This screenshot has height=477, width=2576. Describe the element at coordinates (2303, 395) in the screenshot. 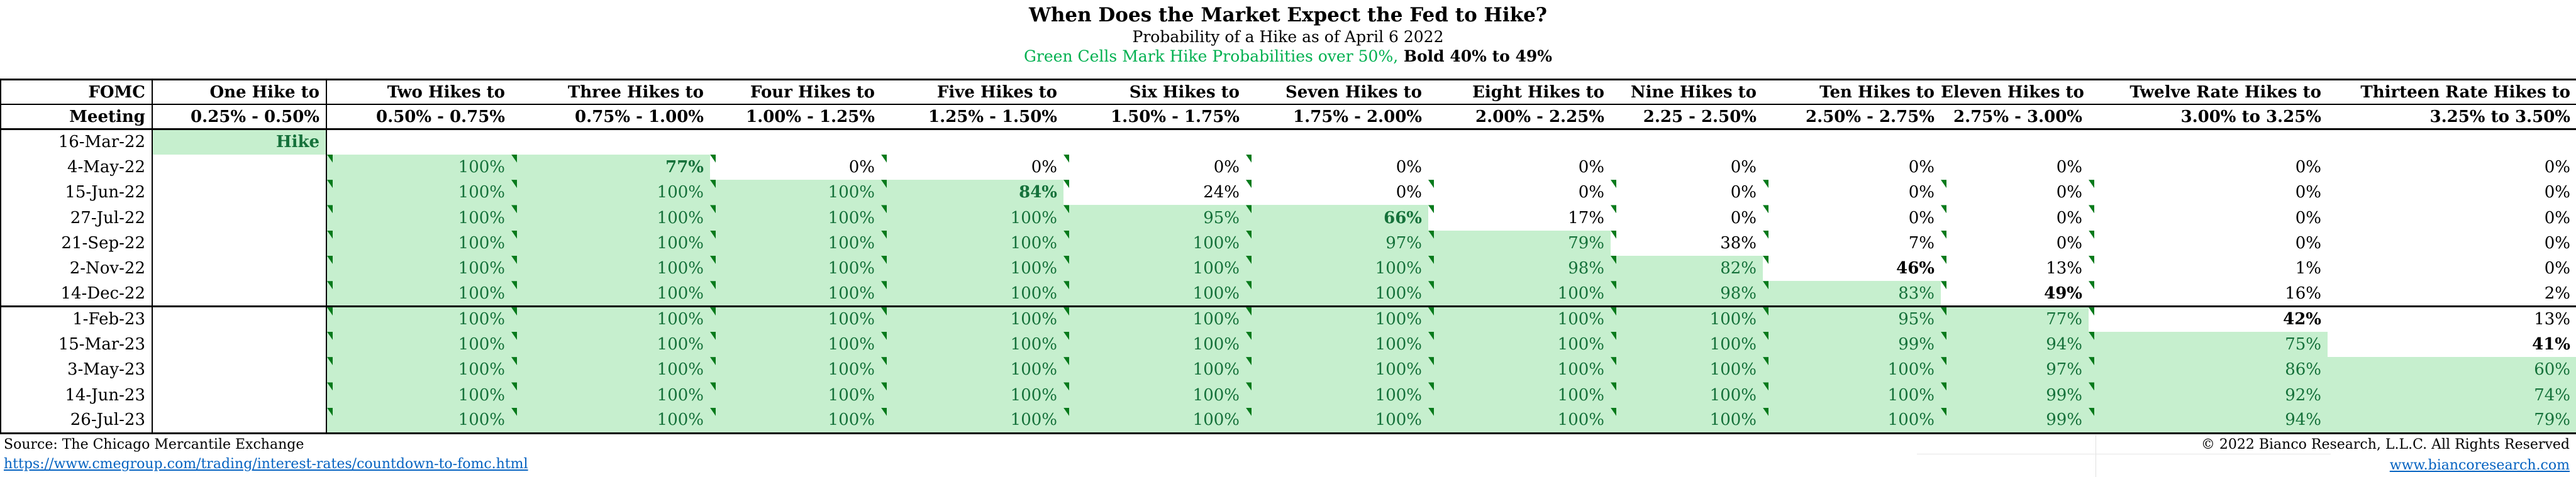

I see `cell-value: 92%` at that location.